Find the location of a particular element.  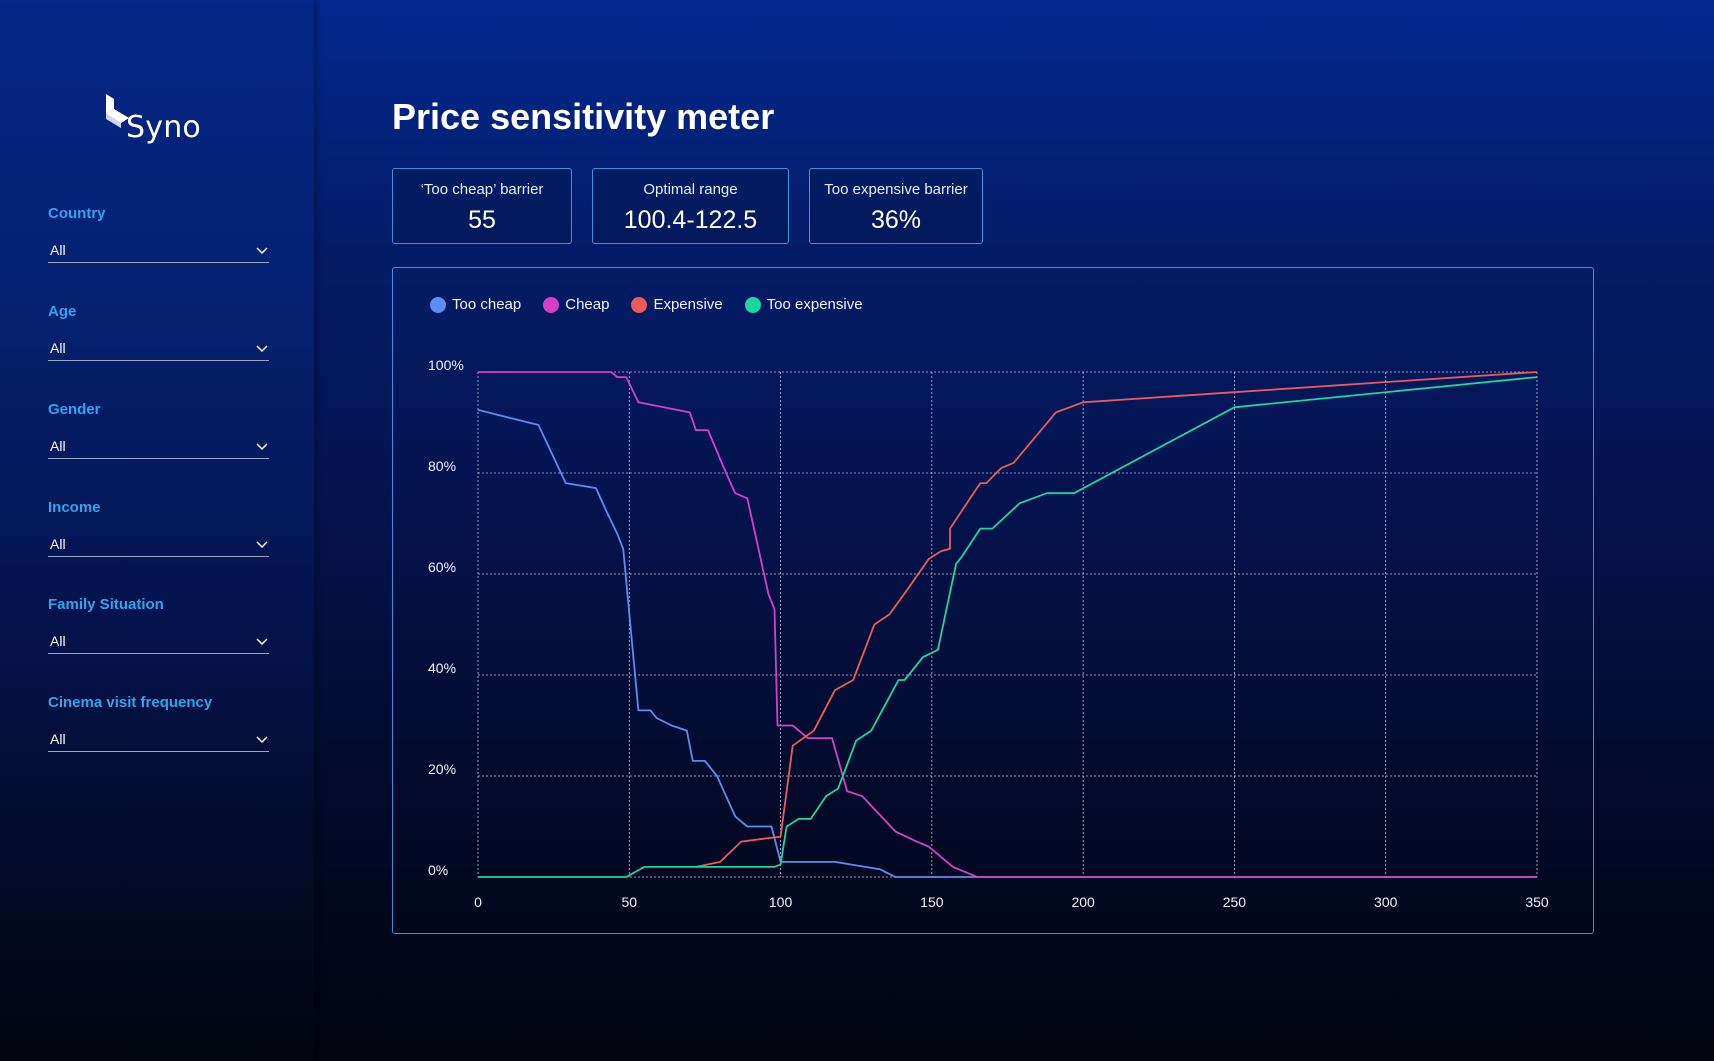

brand-logo: Syno is located at coordinates (152, 119).